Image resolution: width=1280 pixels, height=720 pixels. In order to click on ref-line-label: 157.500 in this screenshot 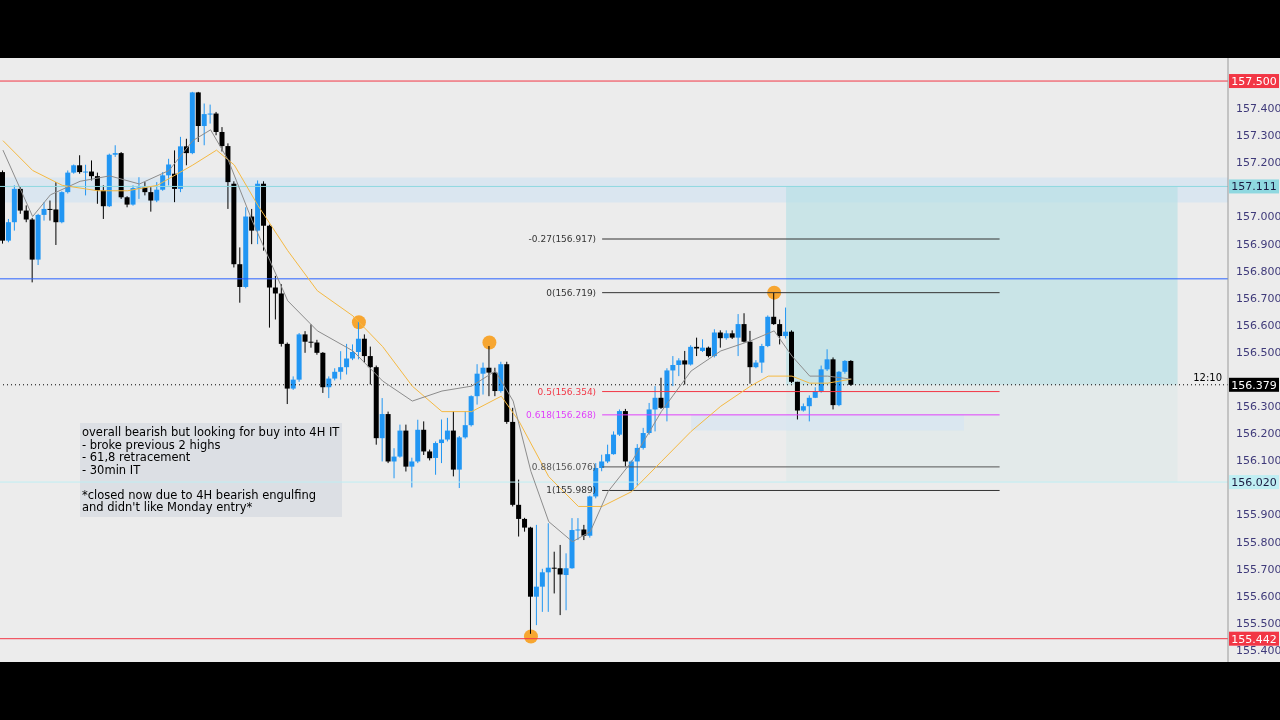, I will do `click(1254, 82)`.